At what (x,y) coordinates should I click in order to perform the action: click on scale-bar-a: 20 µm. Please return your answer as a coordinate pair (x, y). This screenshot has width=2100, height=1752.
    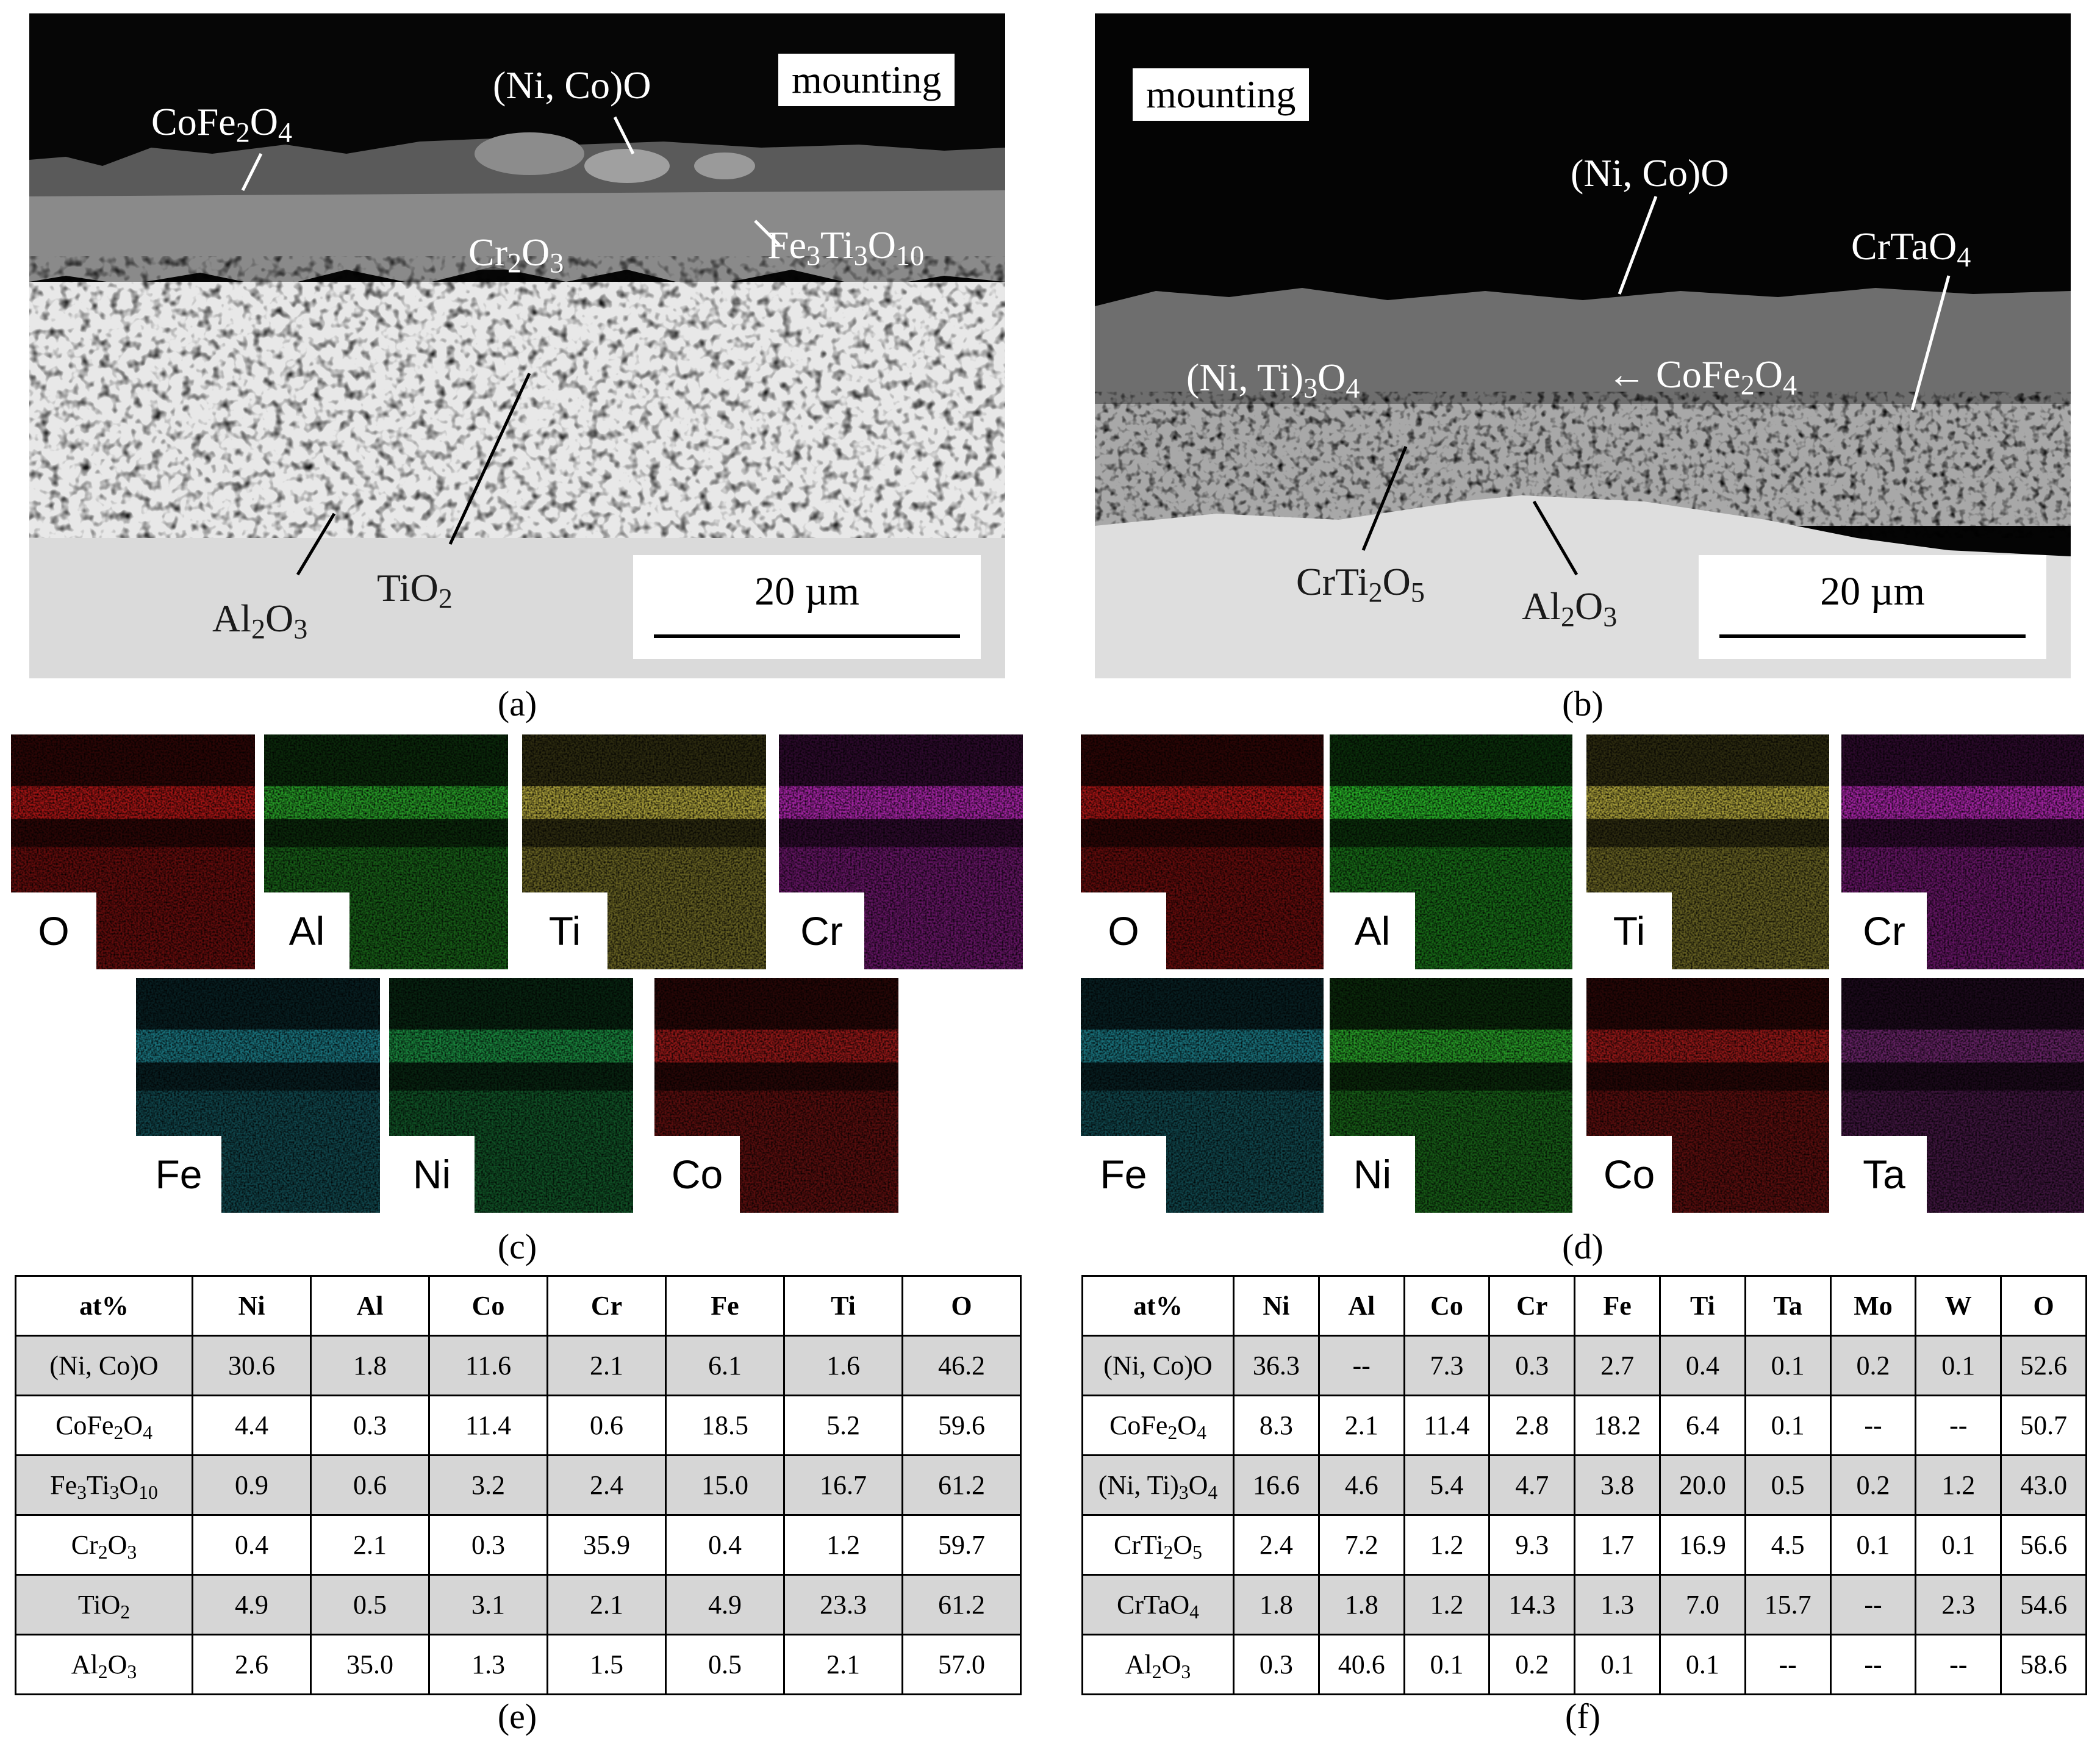
    Looking at the image, I should click on (807, 607).